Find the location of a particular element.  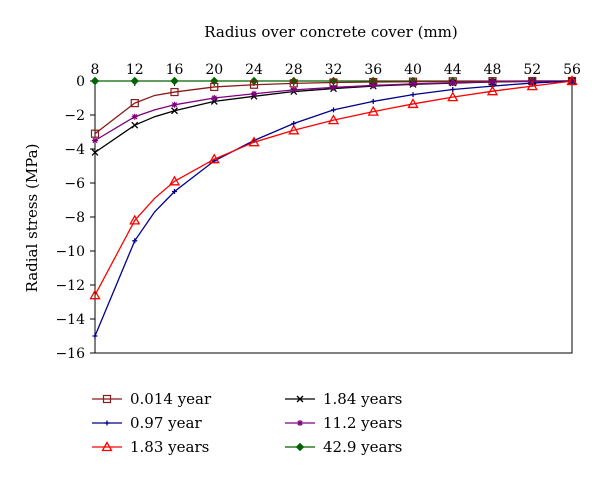

y-tick-label: −10 is located at coordinates (70, 252).